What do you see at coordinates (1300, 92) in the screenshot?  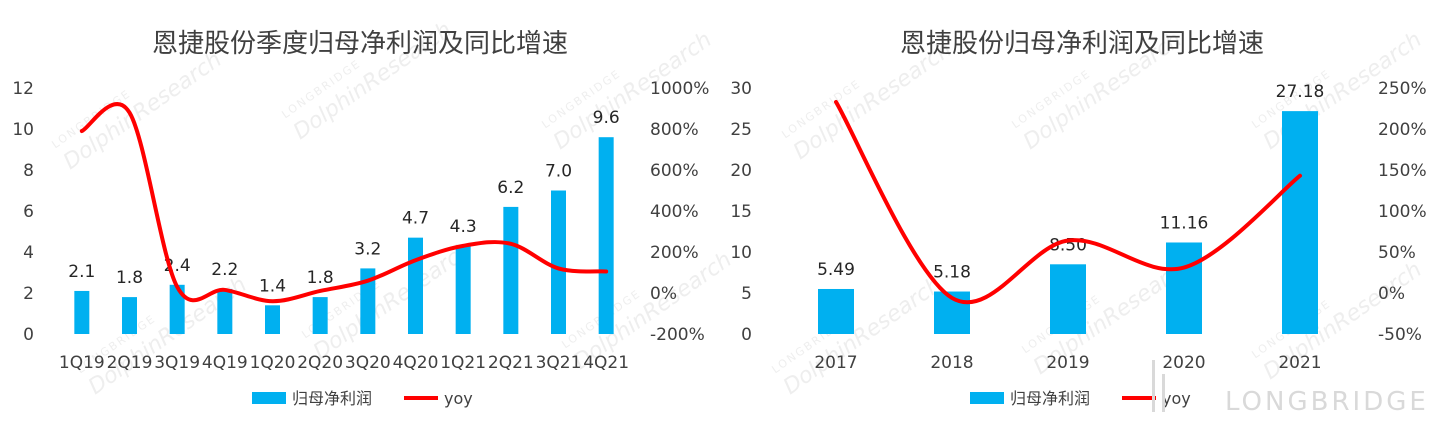 I see `bar-data-label: 27.18` at bounding box center [1300, 92].